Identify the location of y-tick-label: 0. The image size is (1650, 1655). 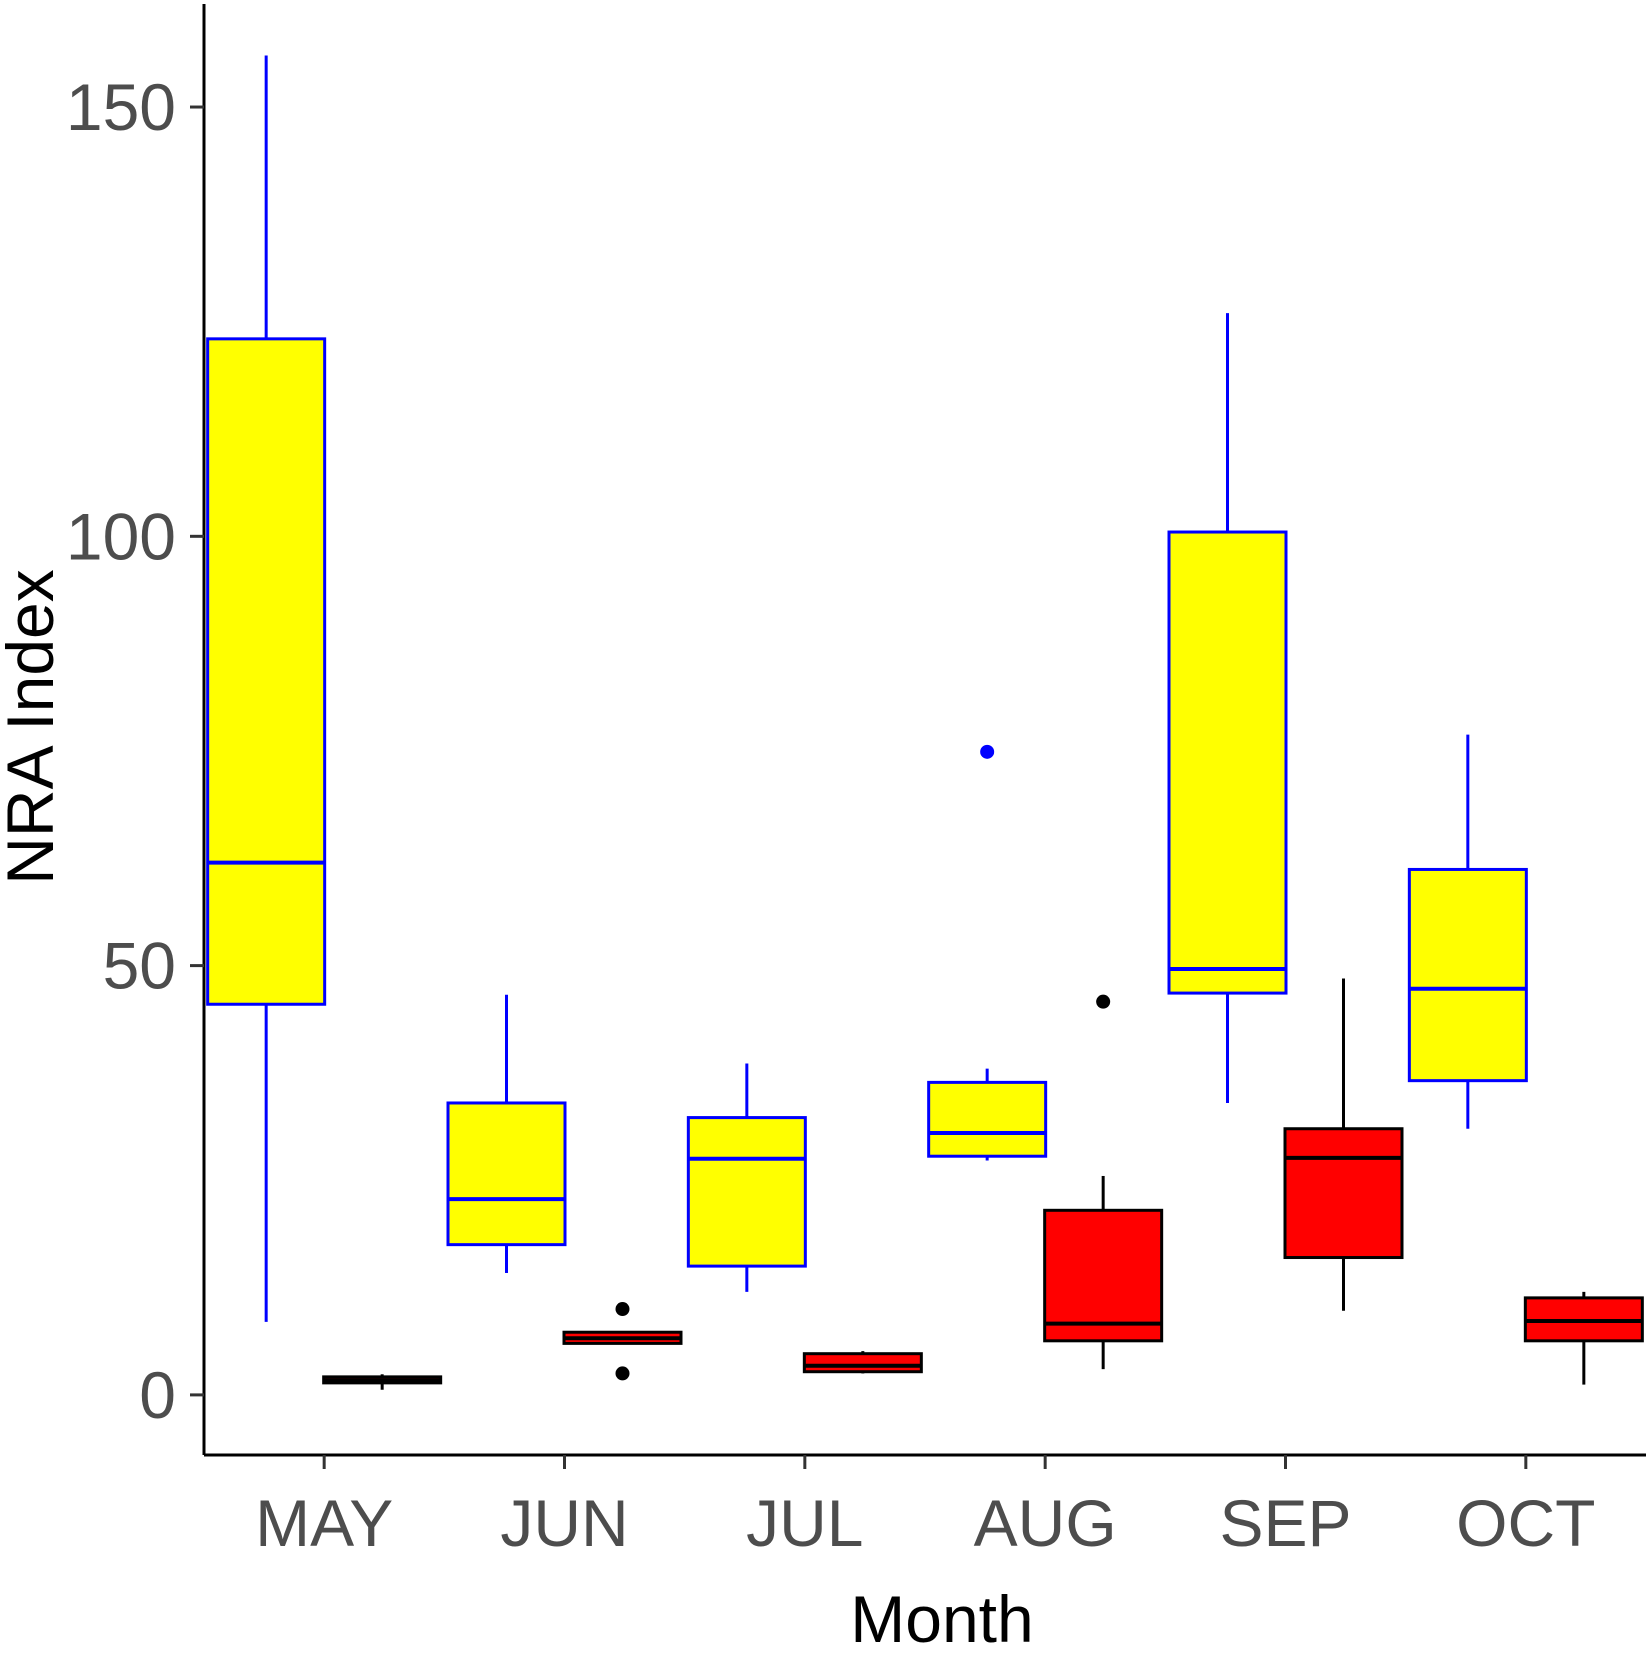
(157, 1395).